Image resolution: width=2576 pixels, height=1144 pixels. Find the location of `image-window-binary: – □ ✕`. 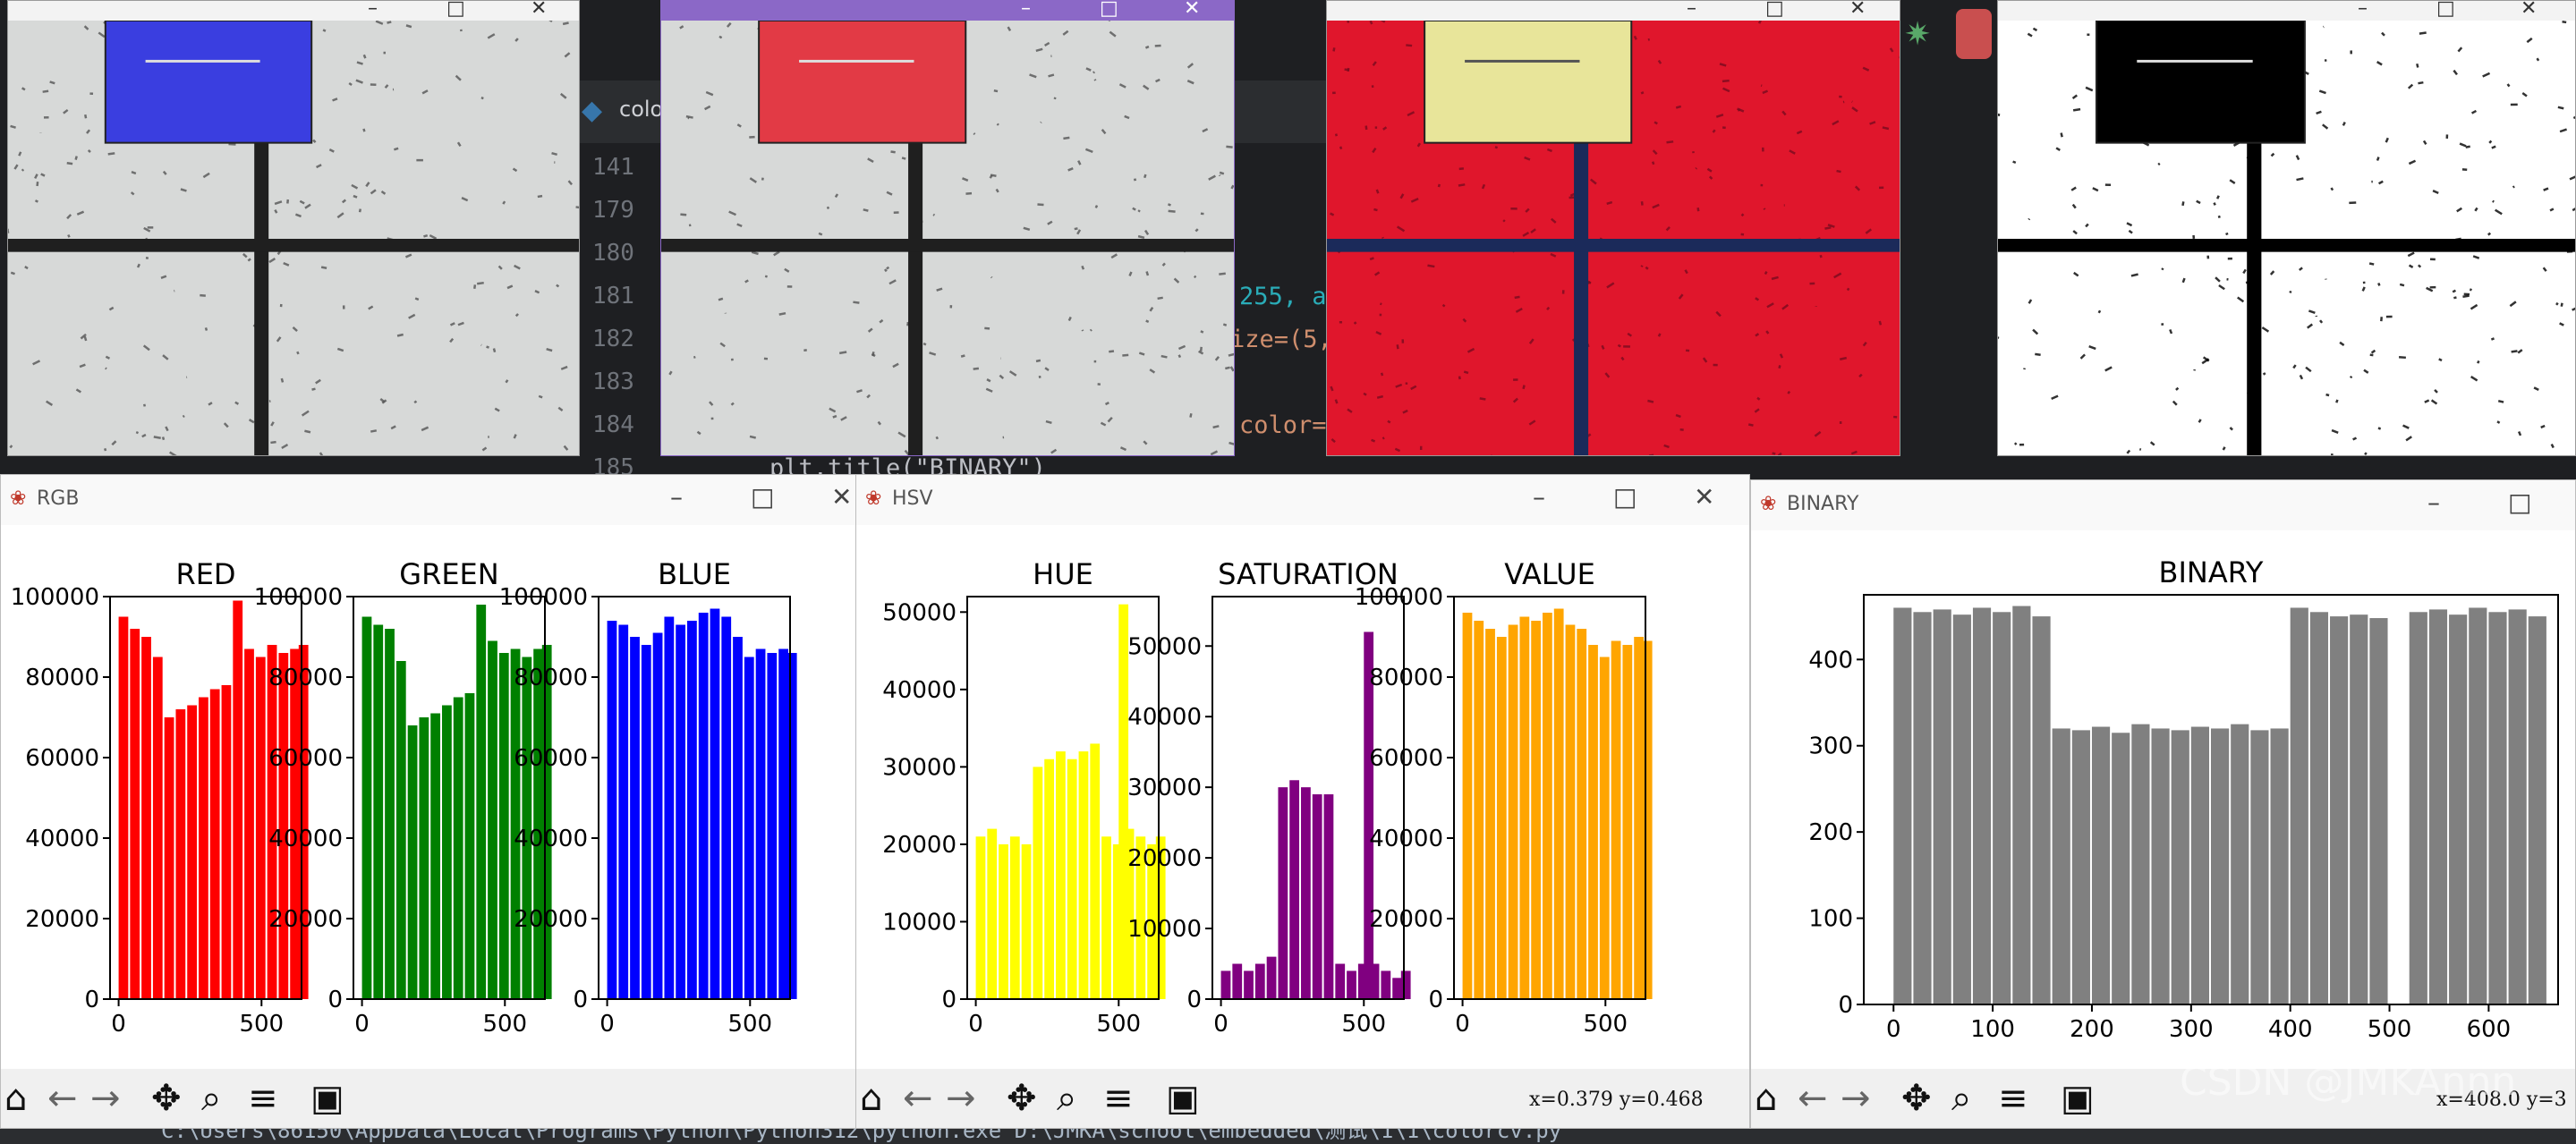

image-window-binary: – □ ✕ is located at coordinates (2286, 228).